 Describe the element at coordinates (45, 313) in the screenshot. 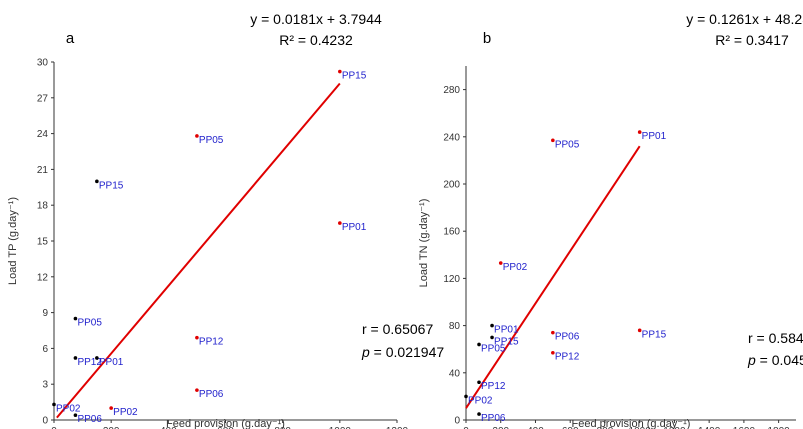

I see `y-tick-label: 9` at that location.